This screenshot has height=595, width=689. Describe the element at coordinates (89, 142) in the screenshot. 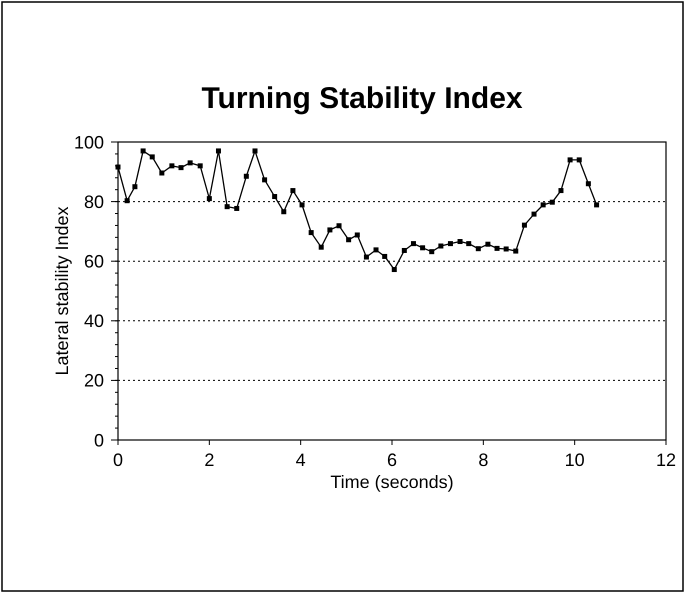

I see `y-tick-label: 100` at that location.